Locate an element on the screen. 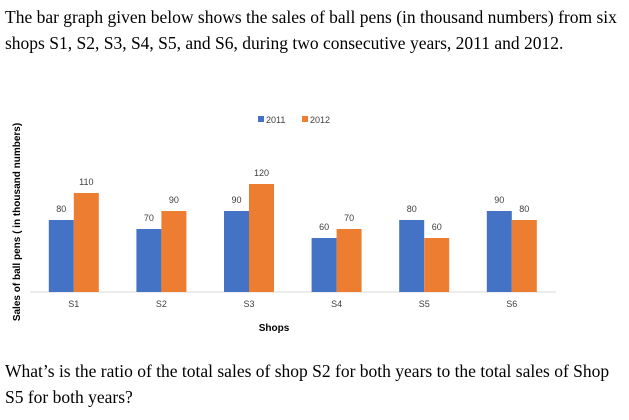 The width and height of the screenshot is (629, 420). data-label-s2-2011: 70 is located at coordinates (149, 218).